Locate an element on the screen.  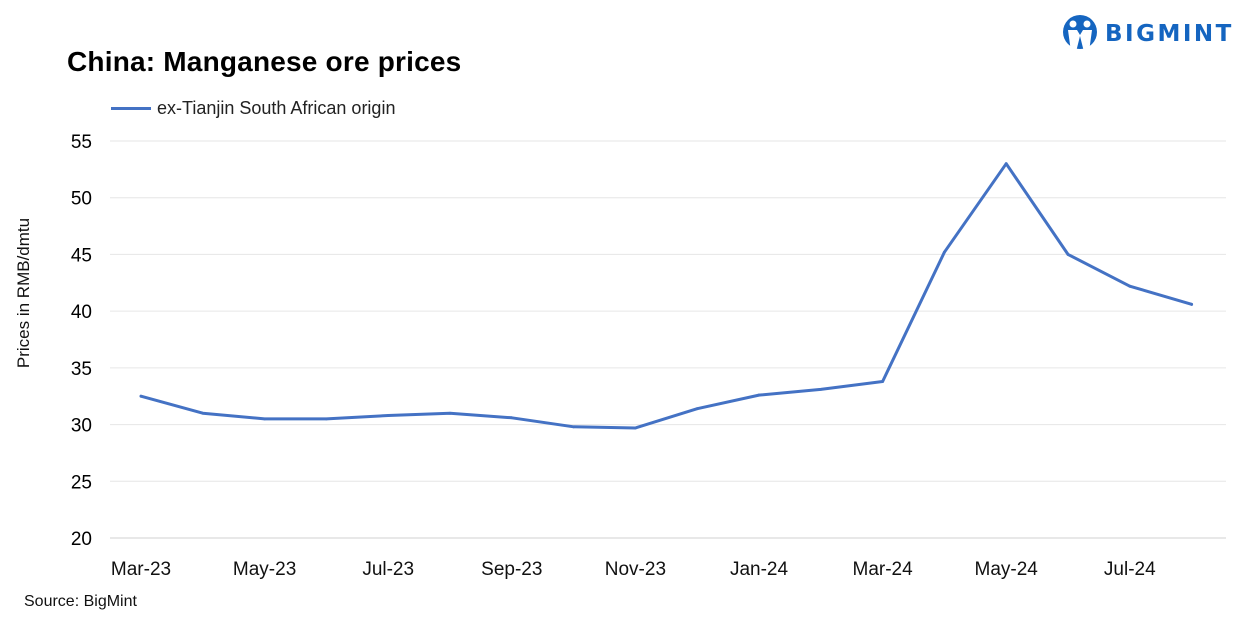
x-tick-label: Mar-24 is located at coordinates (883, 569).